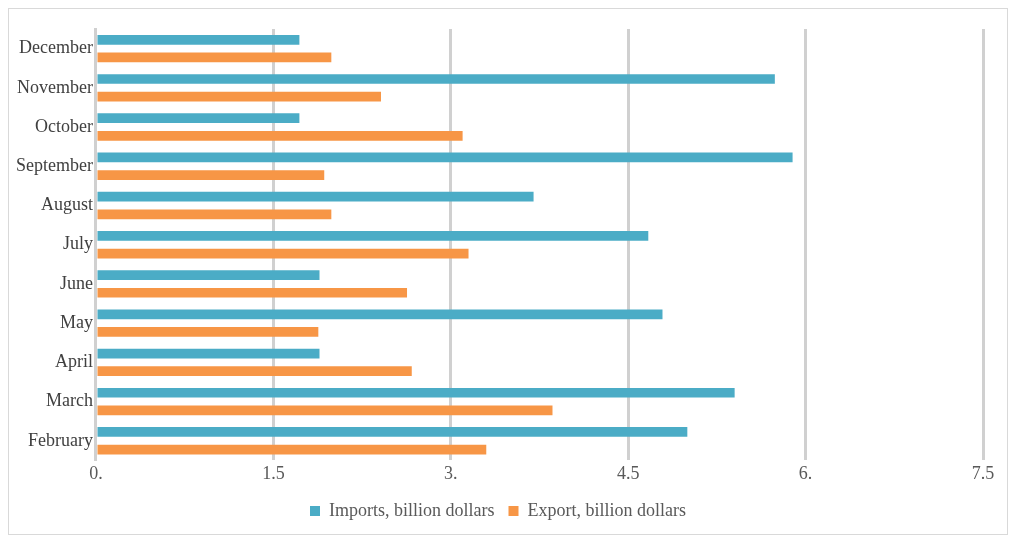 The image size is (1016, 543). I want to click on x-tick-label: 3., so click(451, 472).